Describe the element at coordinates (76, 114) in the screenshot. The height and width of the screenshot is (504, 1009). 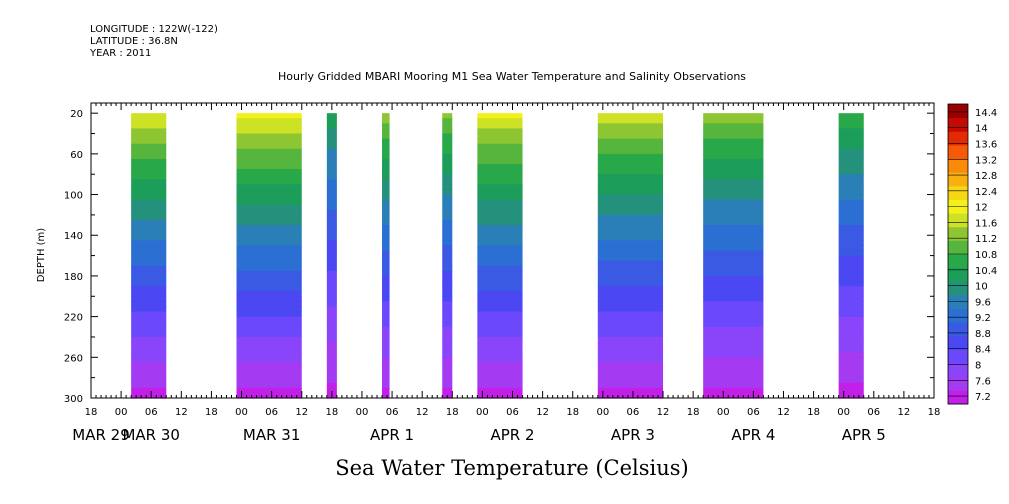
I see `y-tick-label: 20` at that location.